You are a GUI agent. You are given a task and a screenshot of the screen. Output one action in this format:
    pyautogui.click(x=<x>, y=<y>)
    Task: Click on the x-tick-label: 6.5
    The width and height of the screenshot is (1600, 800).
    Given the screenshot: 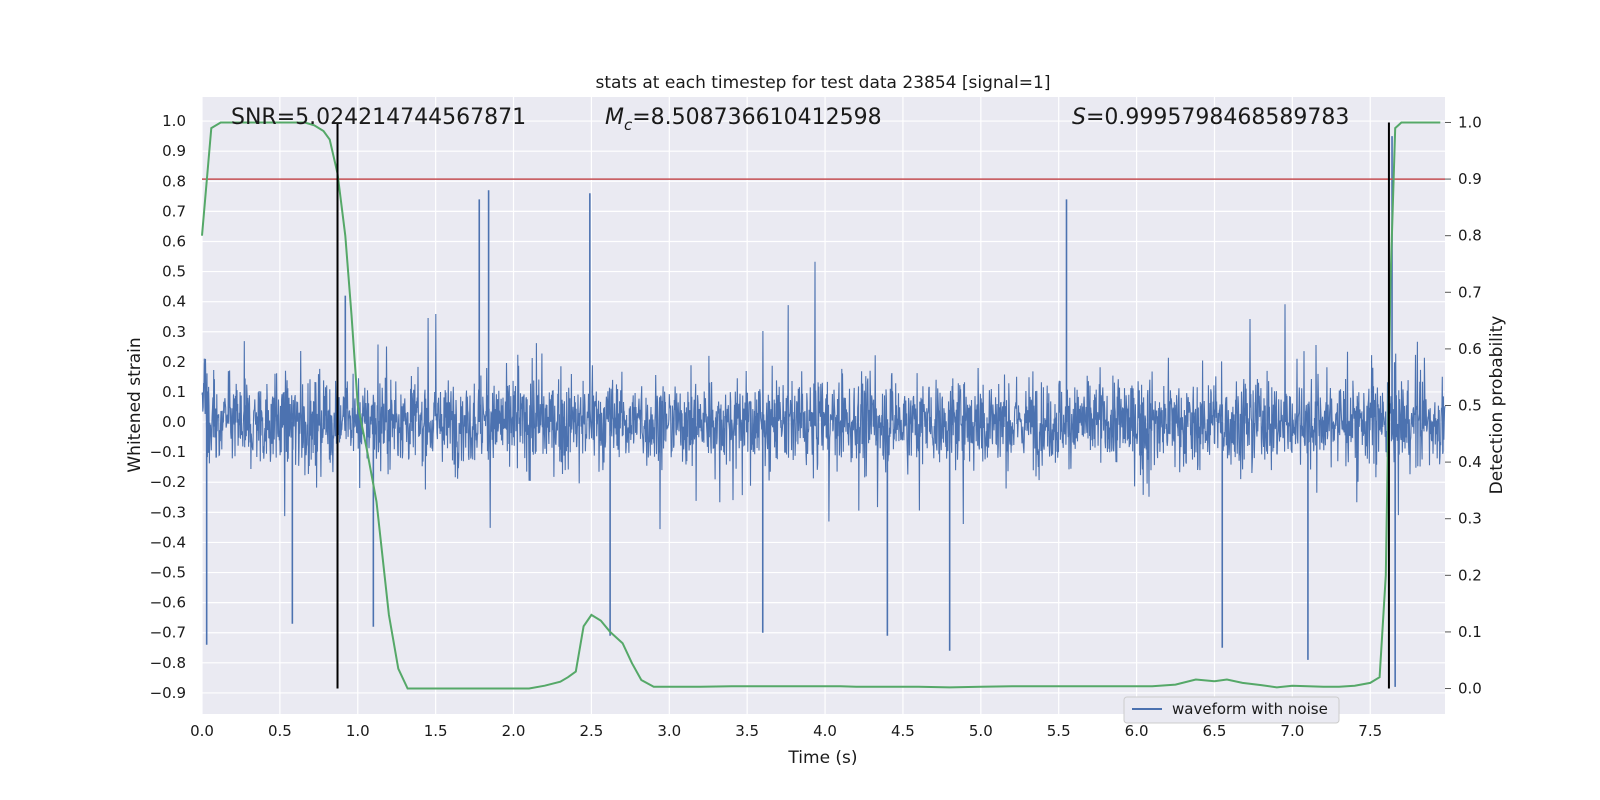 What is the action you would take?
    pyautogui.click(x=1215, y=731)
    